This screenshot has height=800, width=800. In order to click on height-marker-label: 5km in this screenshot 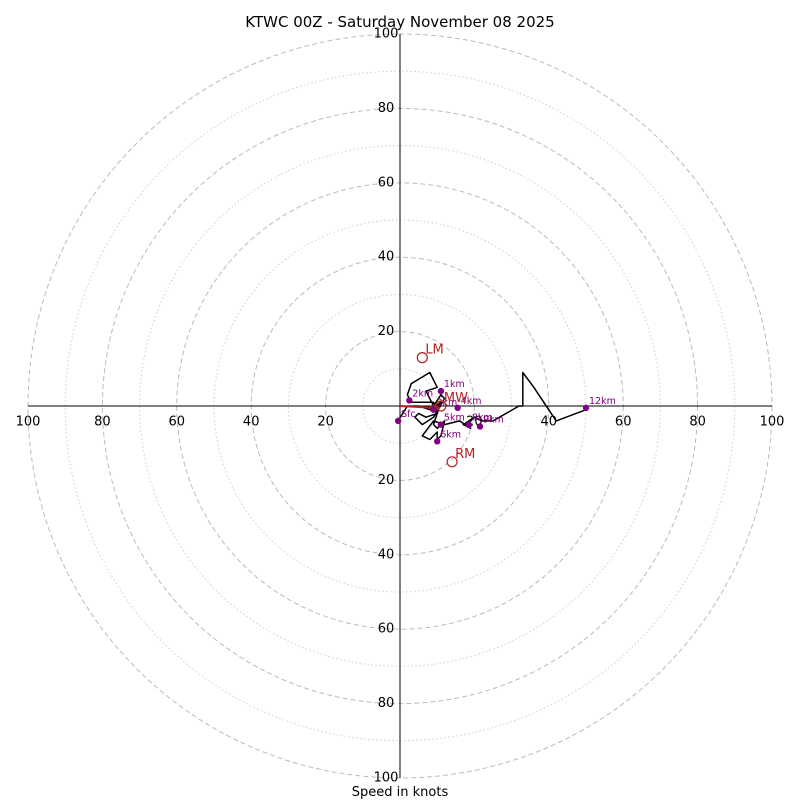, I will do `click(454, 418)`.